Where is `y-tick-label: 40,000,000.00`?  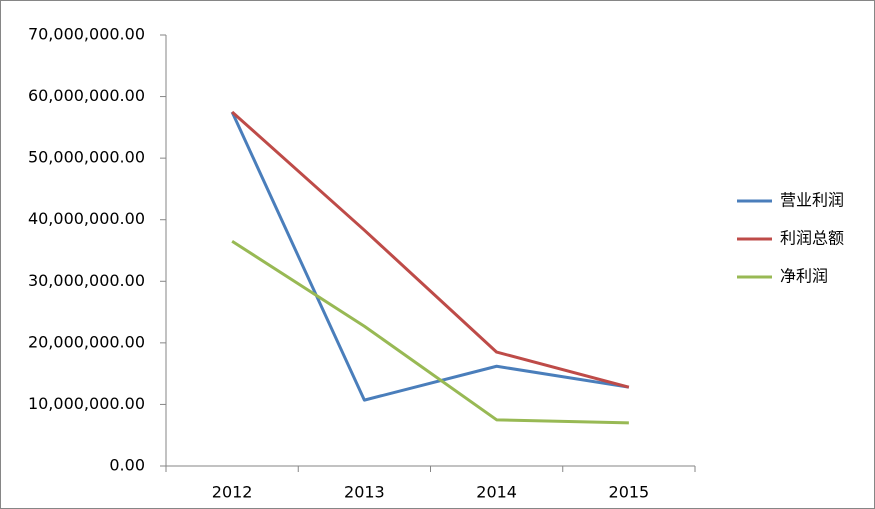 y-tick-label: 40,000,000.00 is located at coordinates (86, 218).